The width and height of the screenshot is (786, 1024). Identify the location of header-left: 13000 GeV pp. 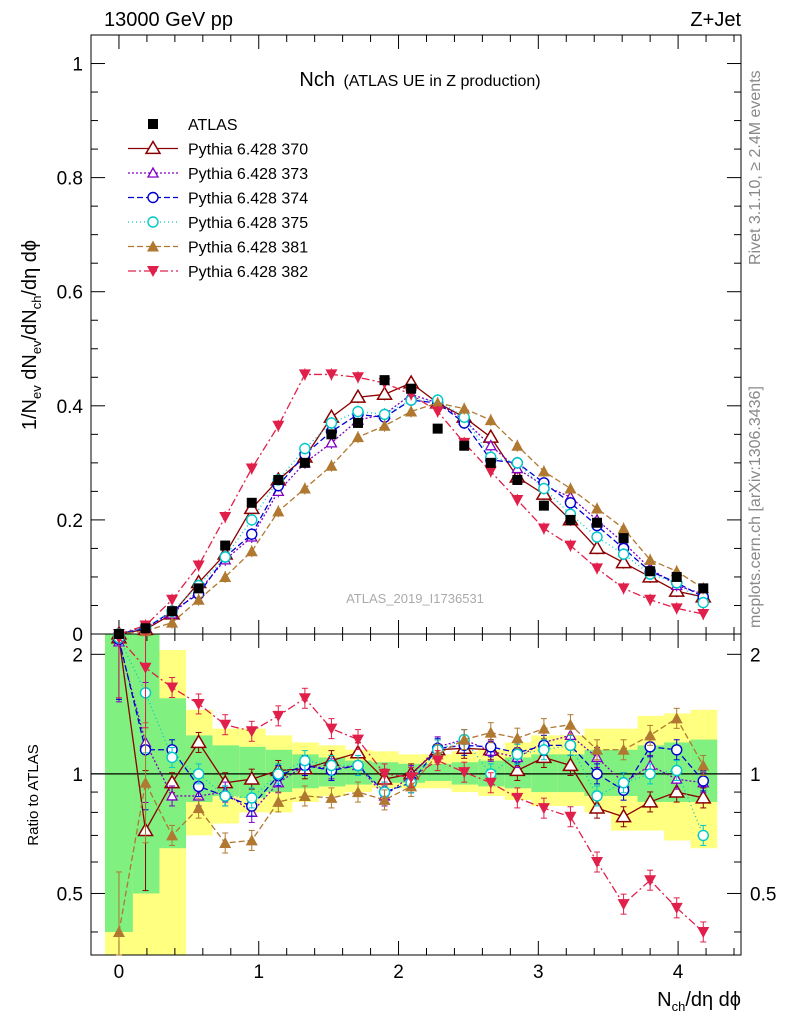
(168, 20).